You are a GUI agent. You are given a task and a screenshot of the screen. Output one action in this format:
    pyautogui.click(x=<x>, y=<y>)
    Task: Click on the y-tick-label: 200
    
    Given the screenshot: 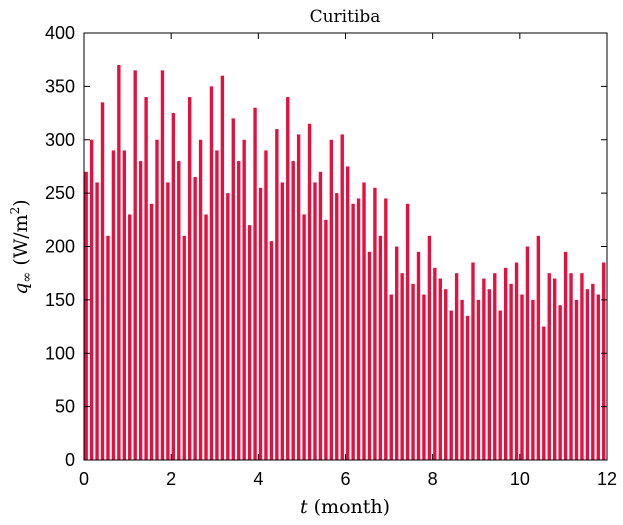 What is the action you would take?
    pyautogui.click(x=60, y=247)
    